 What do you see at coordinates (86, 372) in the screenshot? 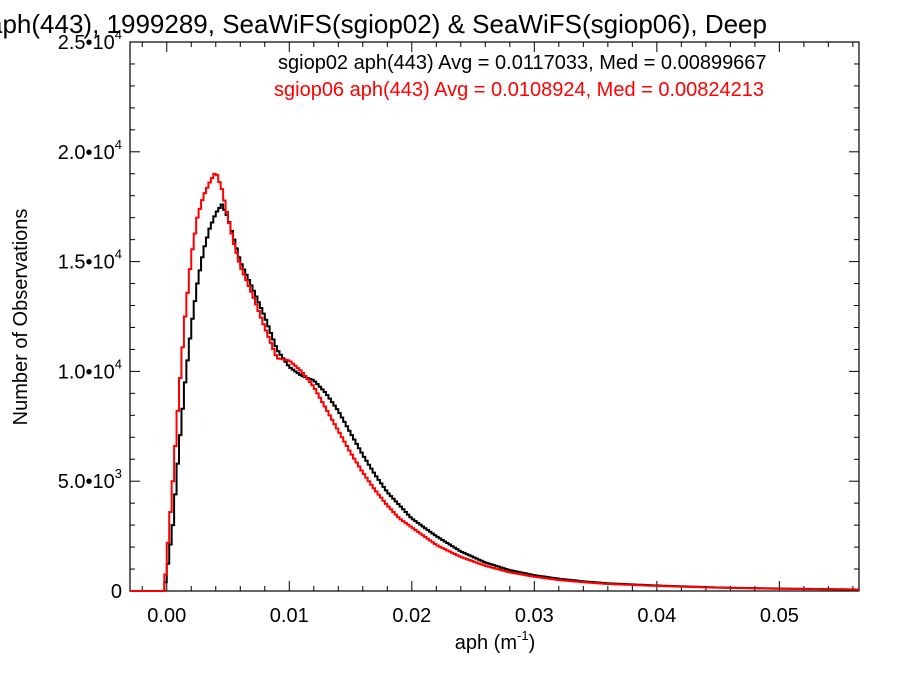
I see `y-tick-mantissa: 1.0•10` at bounding box center [86, 372].